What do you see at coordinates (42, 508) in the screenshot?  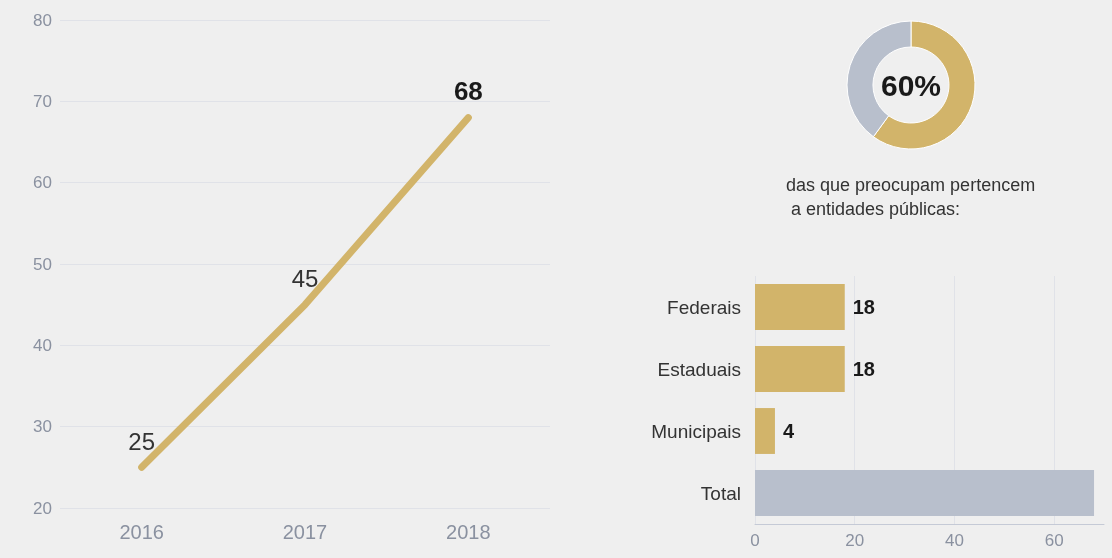 I see `y-tick-label: 20` at bounding box center [42, 508].